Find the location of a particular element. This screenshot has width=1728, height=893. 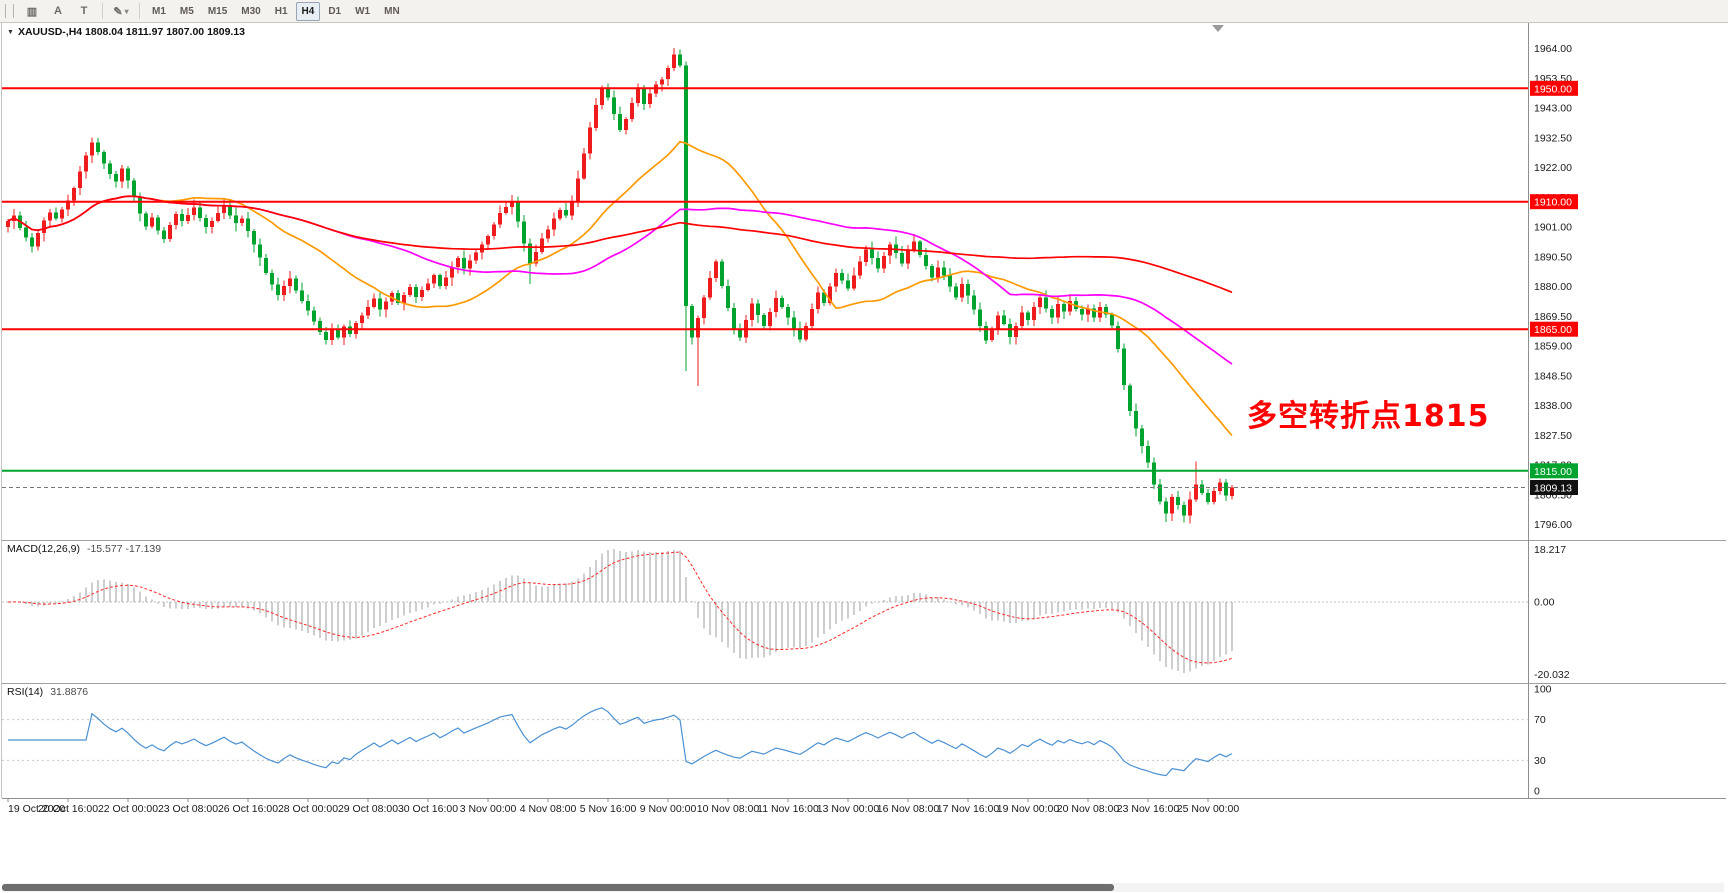

hline-price-tag-label: 1865.00 is located at coordinates (1553, 330).